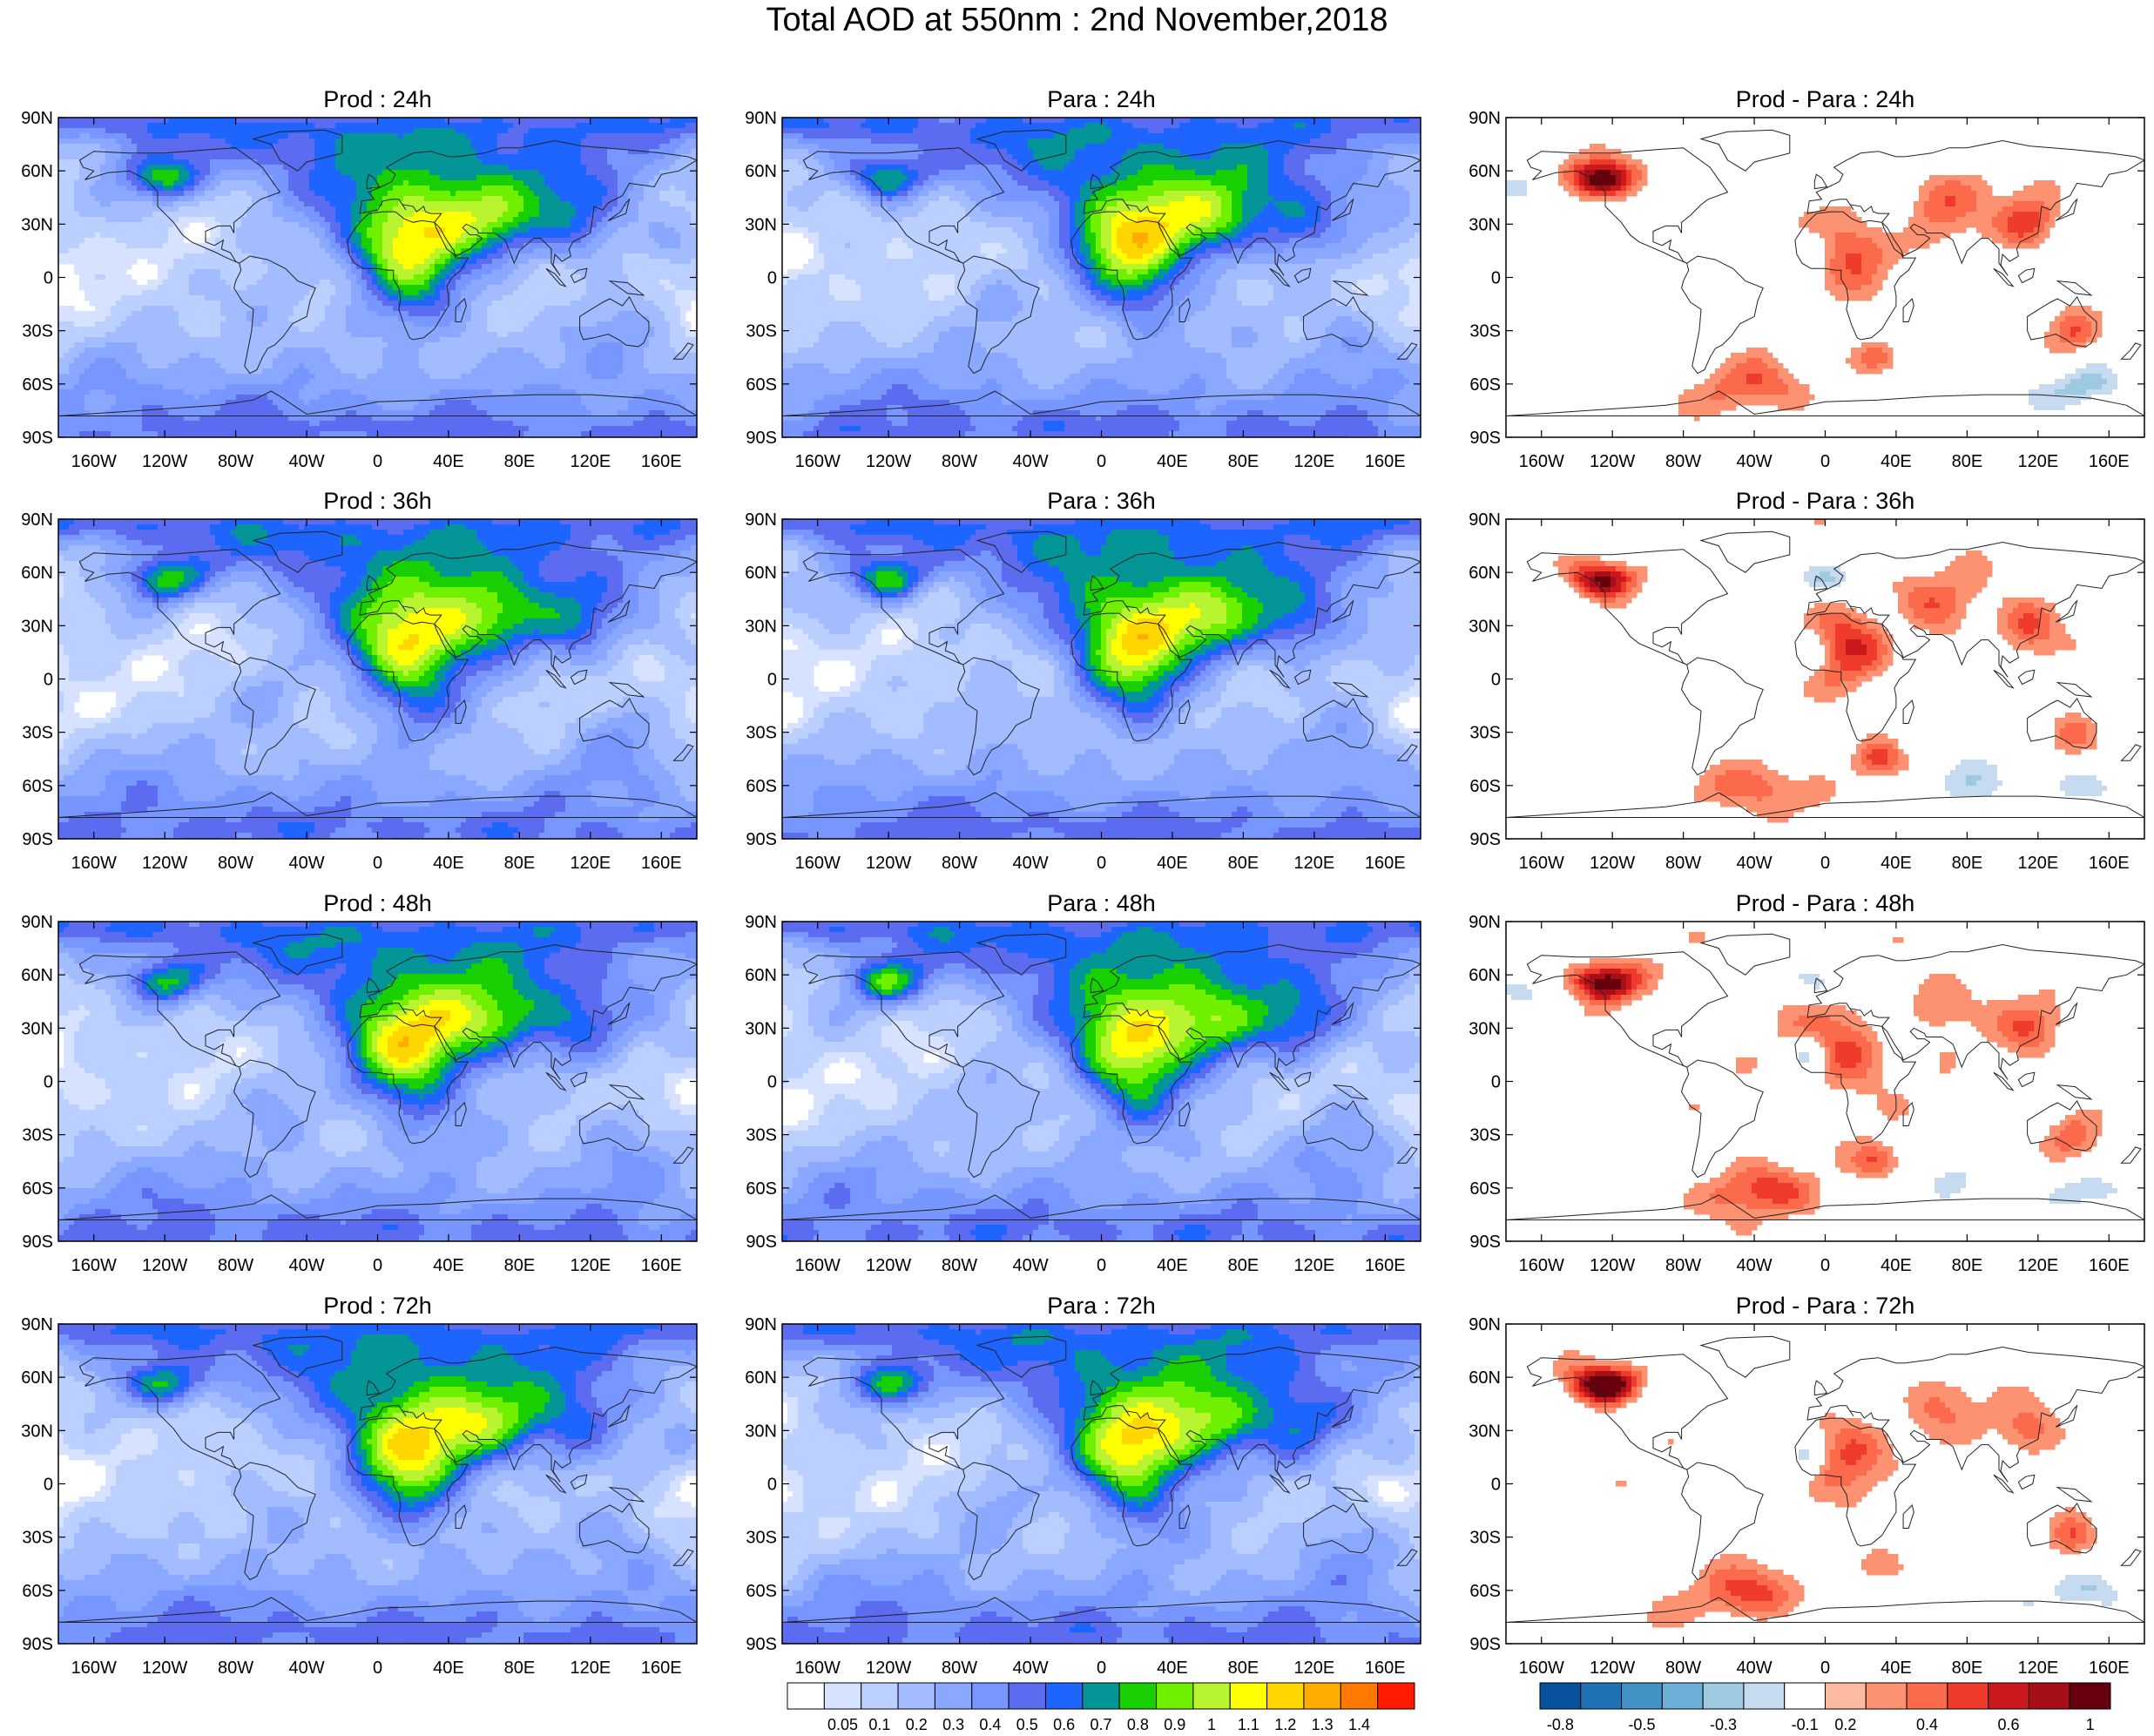 The height and width of the screenshot is (1736, 2154). I want to click on colorbar-label: -0.8, so click(1560, 1724).